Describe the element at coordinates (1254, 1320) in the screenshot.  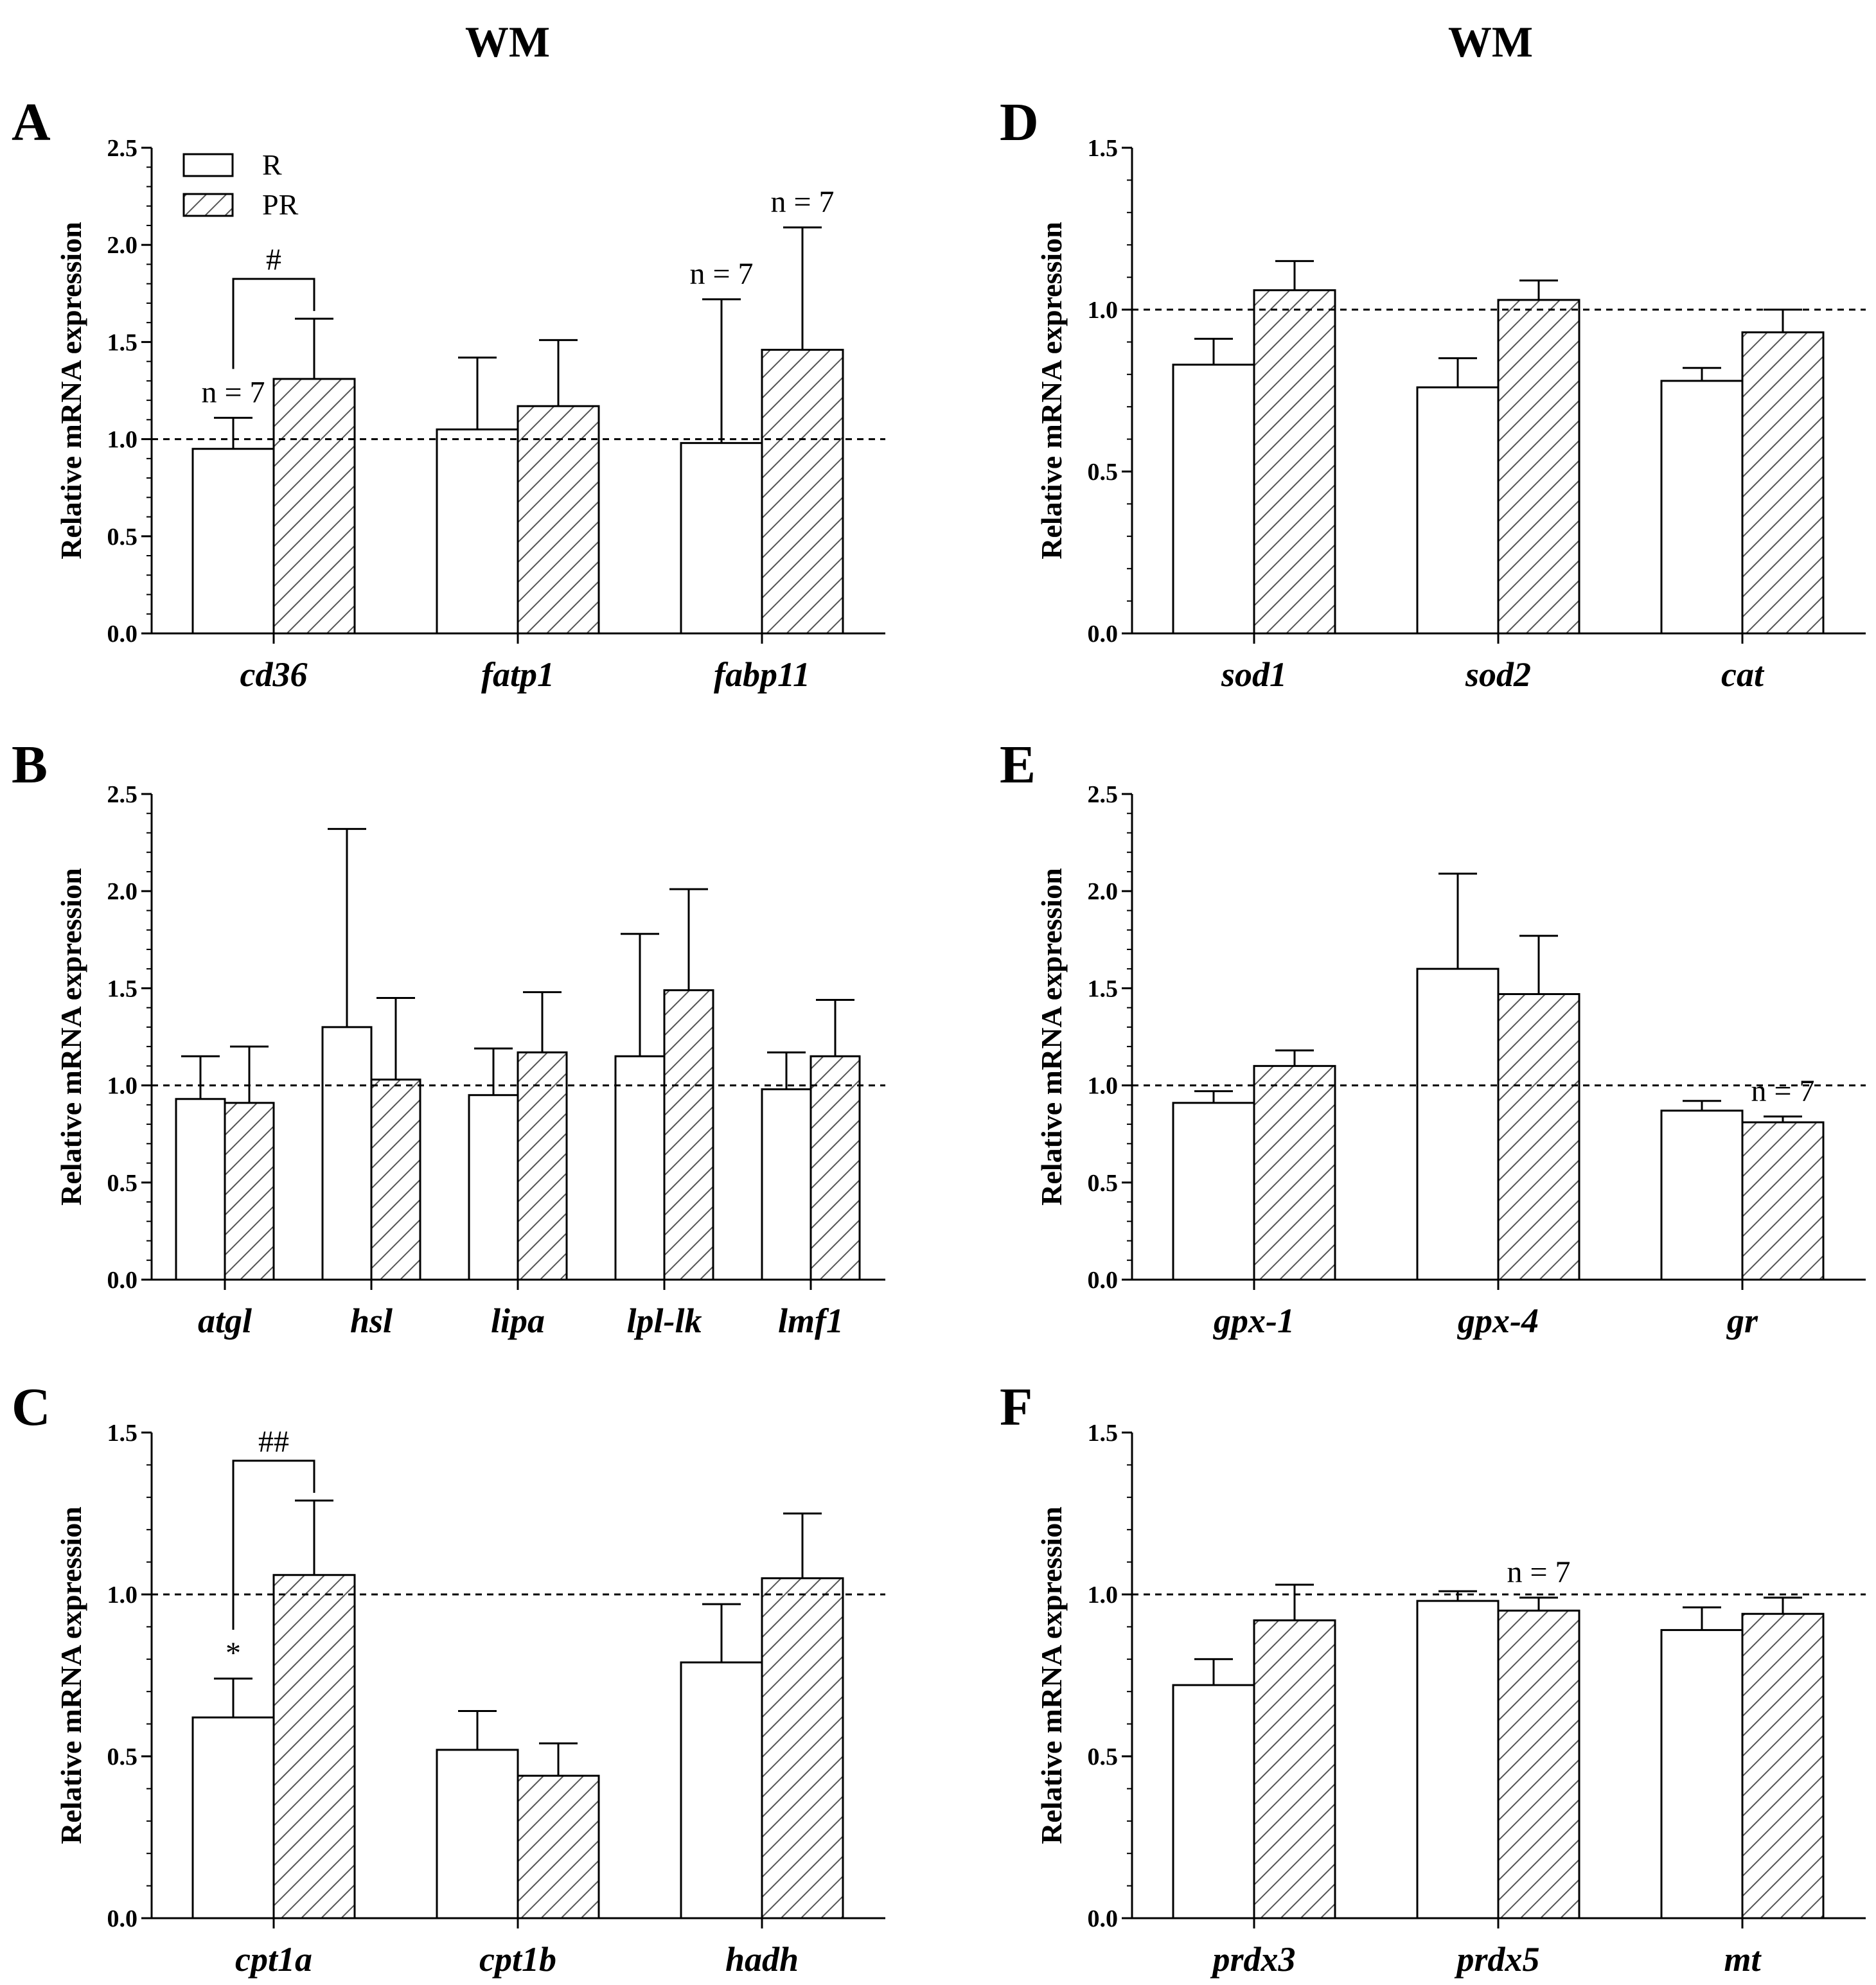
I see `panel-e-category-label: gpx-1` at that location.